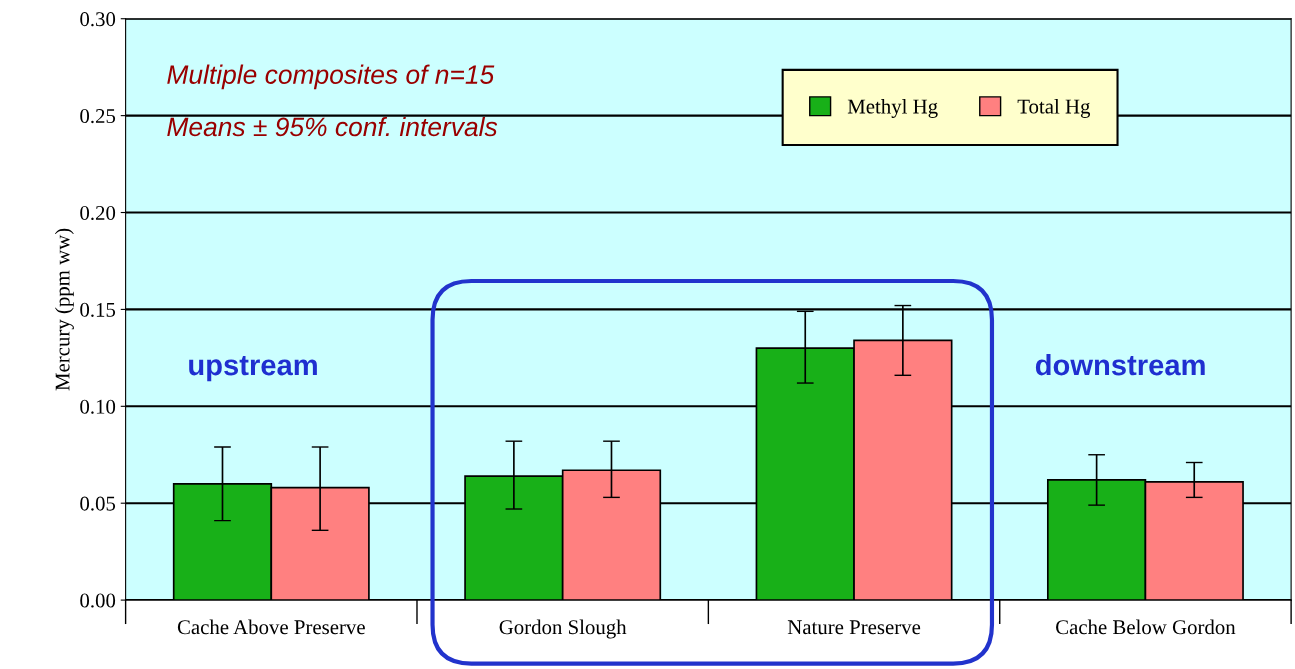 The width and height of the screenshot is (1295, 669). I want to click on y-tick-label: 0.25, so click(98, 116).